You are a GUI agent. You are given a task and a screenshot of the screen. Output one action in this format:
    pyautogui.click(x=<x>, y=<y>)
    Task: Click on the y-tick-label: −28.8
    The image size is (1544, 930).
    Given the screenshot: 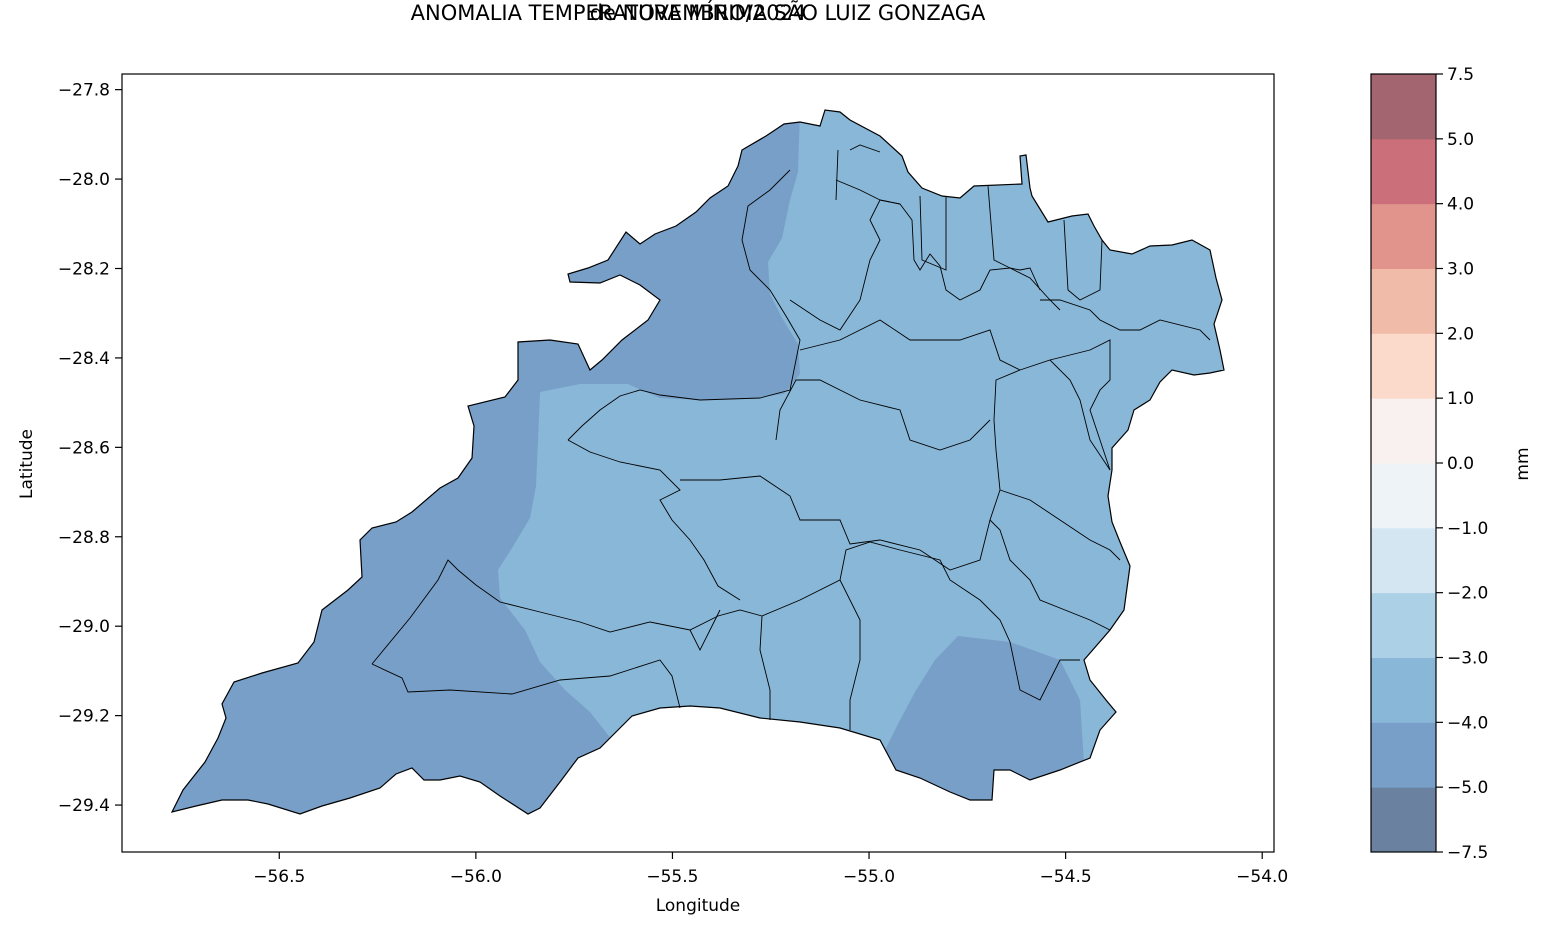 What is the action you would take?
    pyautogui.click(x=84, y=538)
    